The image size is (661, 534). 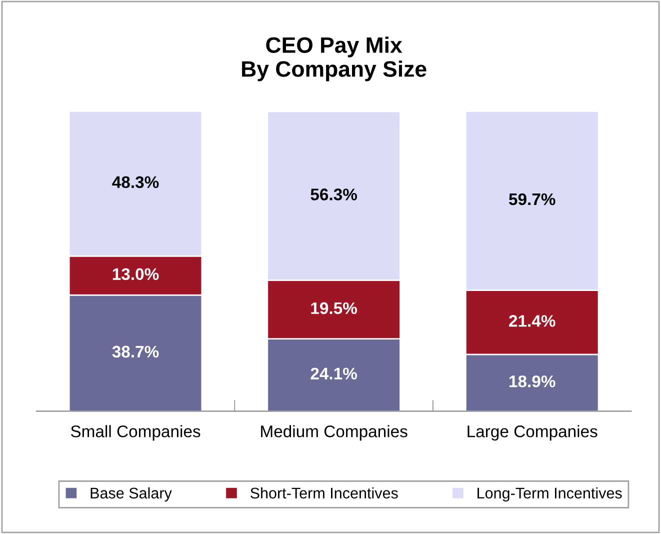 What do you see at coordinates (533, 381) in the screenshot?
I see `data-label: 18.9%` at bounding box center [533, 381].